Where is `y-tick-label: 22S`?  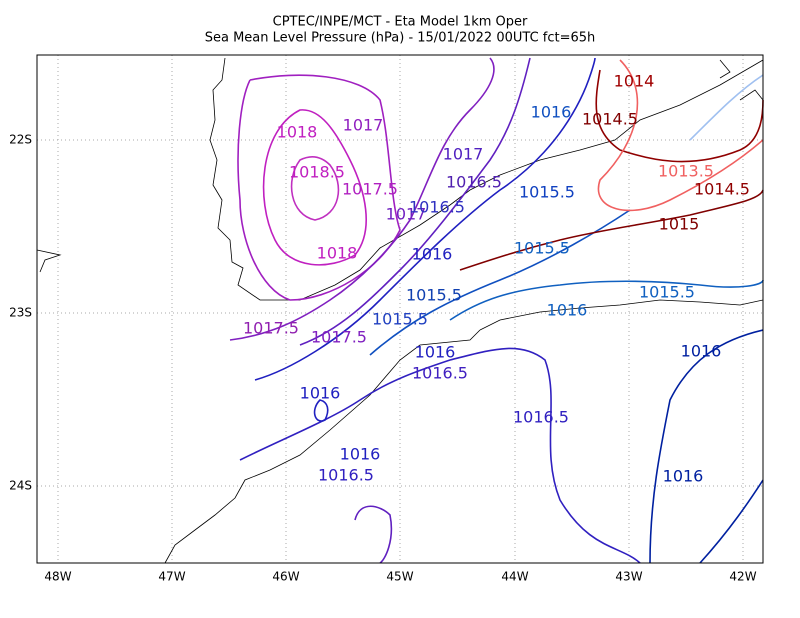 y-tick-label: 22S is located at coordinates (20, 140).